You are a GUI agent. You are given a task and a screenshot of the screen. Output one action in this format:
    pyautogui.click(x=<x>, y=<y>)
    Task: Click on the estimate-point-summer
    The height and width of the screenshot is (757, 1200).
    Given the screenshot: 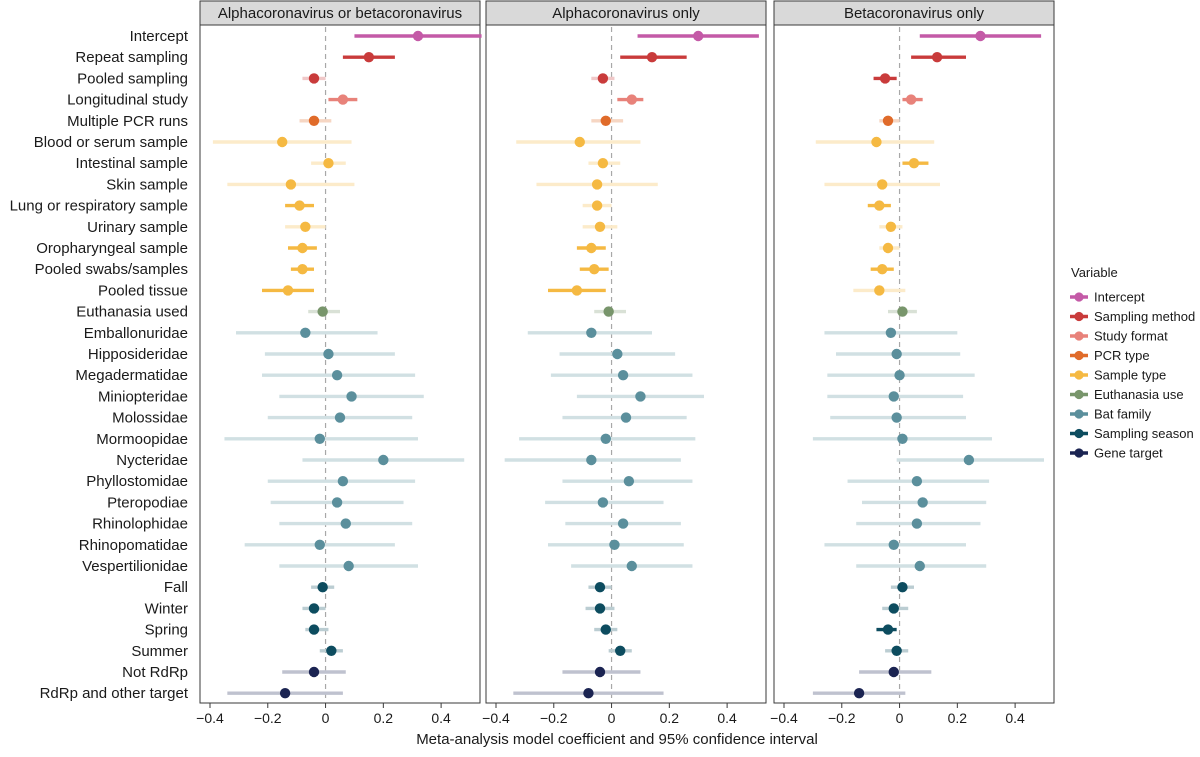 What is the action you would take?
    pyautogui.click(x=331, y=650)
    